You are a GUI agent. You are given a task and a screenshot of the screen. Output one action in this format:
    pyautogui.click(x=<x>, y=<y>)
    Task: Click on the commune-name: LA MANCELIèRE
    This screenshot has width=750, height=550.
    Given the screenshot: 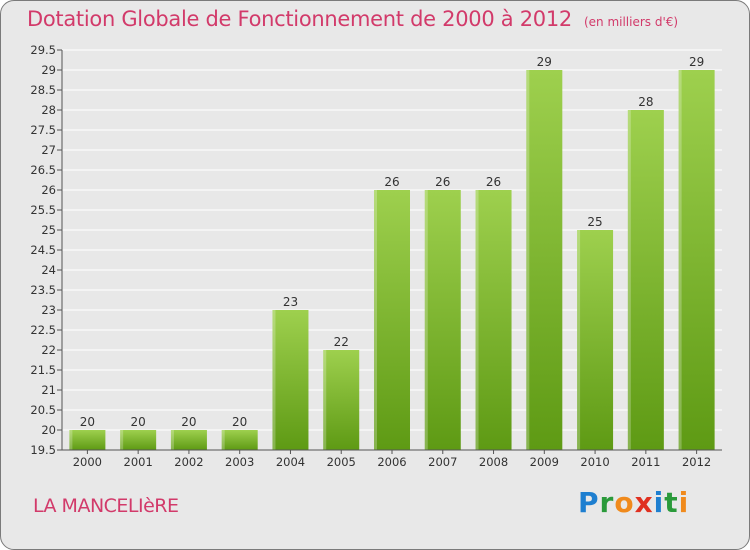 What is the action you would take?
    pyautogui.click(x=106, y=506)
    